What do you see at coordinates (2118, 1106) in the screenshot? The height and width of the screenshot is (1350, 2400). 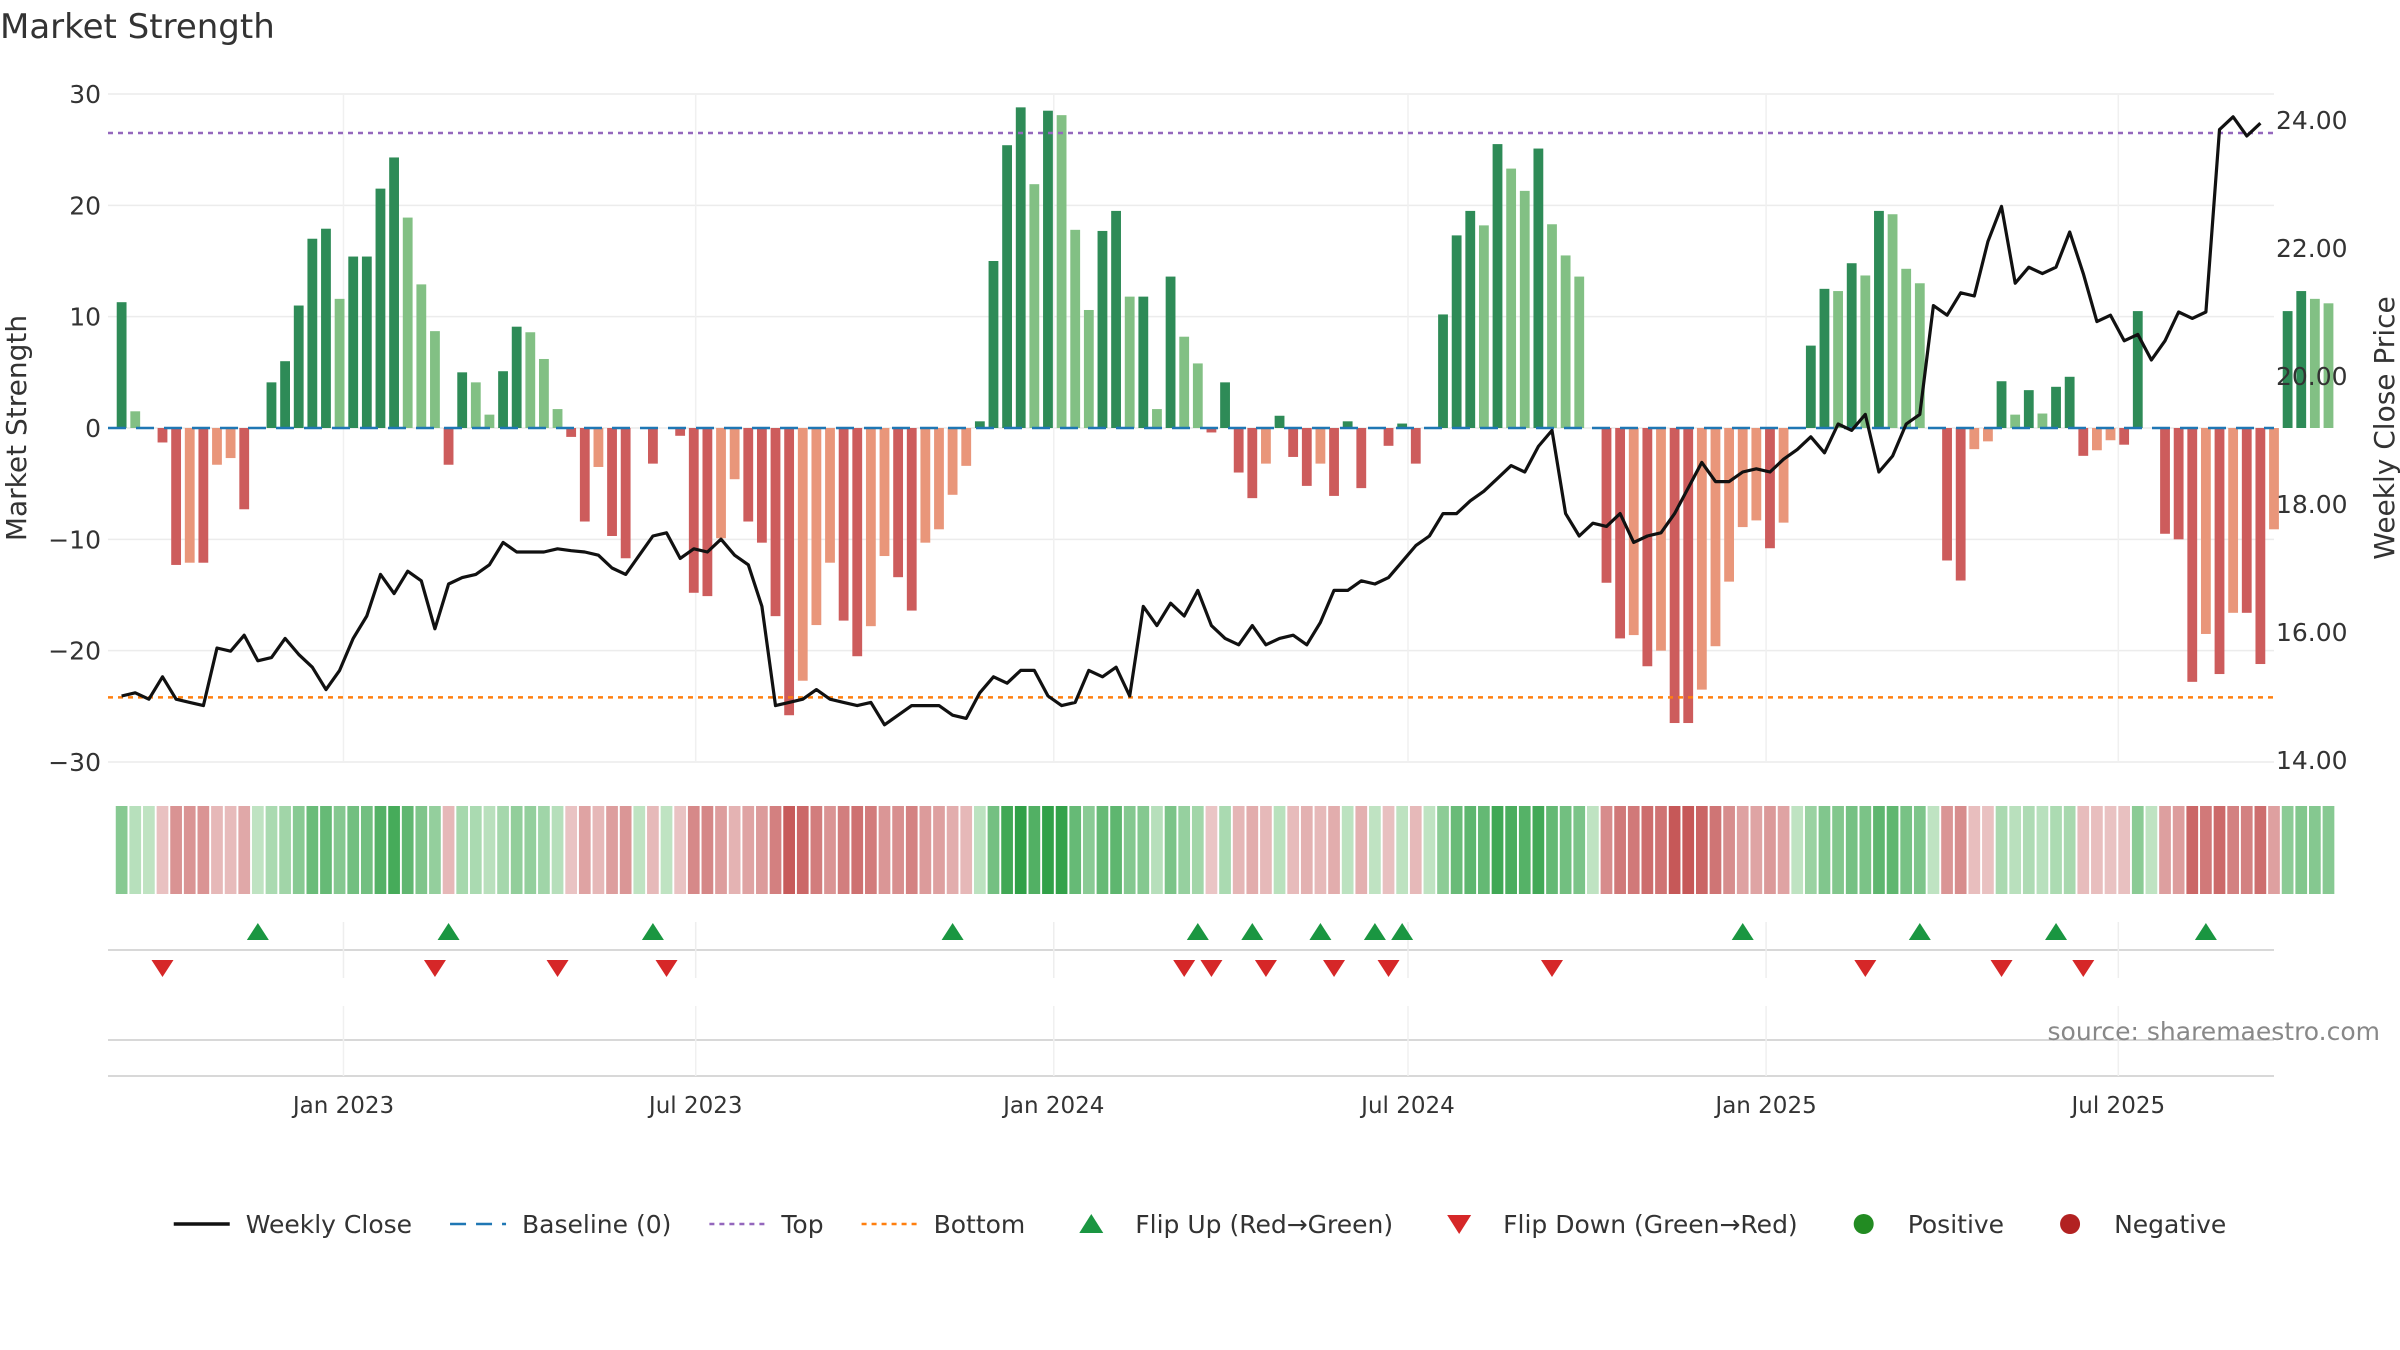 I see `x-tick-label: Jul 2025` at bounding box center [2118, 1106].